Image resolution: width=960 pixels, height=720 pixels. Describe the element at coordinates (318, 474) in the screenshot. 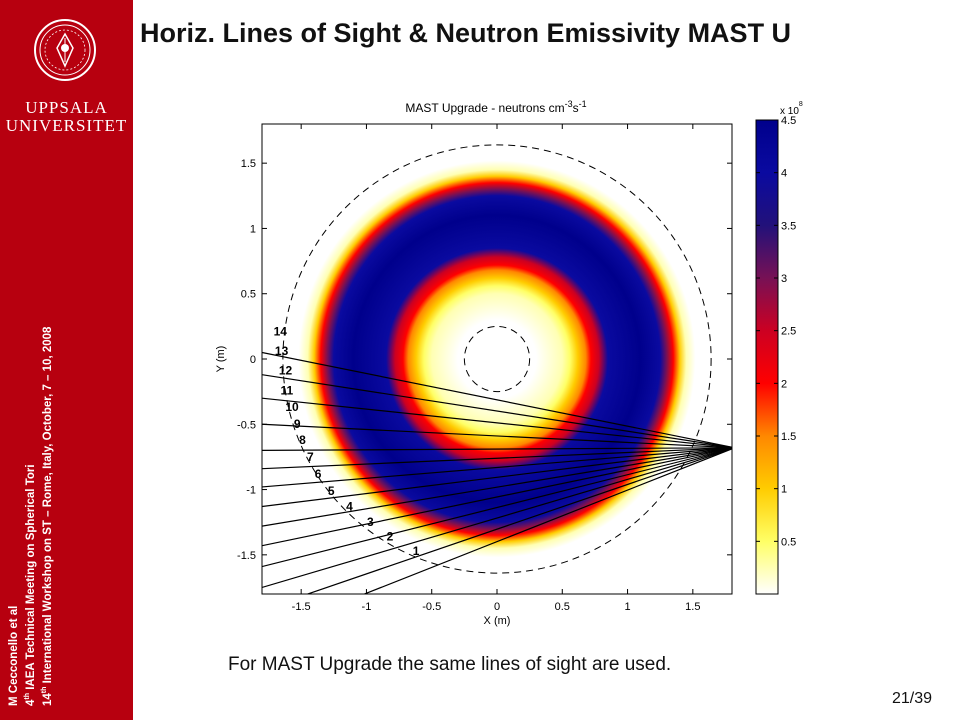

I see `line-of-sight-label-6: 6` at that location.